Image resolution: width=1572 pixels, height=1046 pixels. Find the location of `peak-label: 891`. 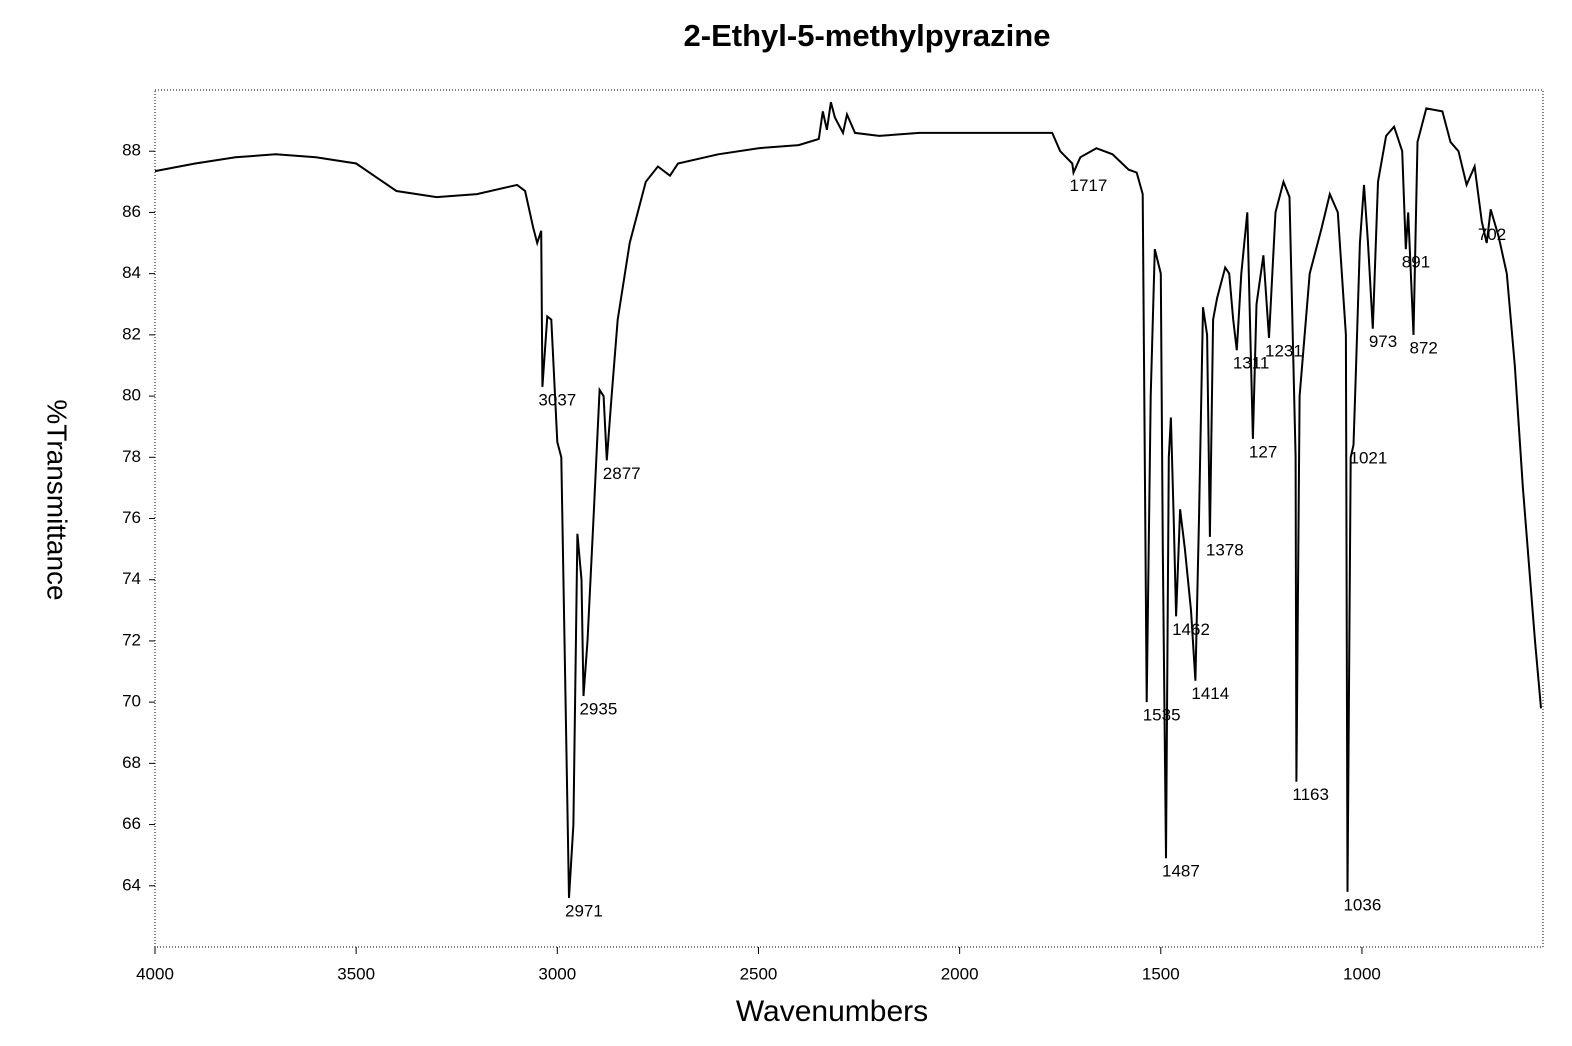

peak-label: 891 is located at coordinates (1416, 262).